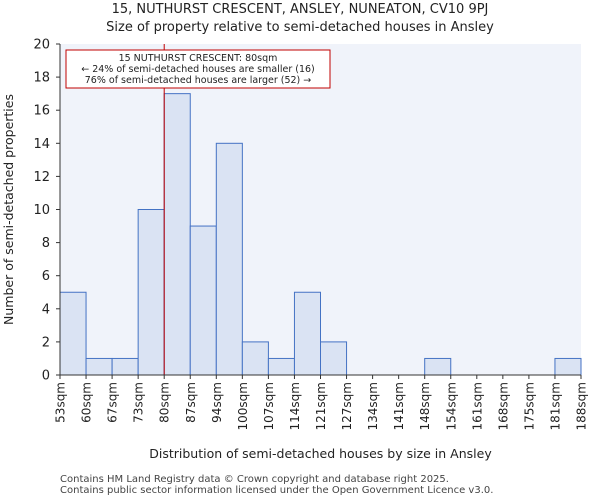 This screenshot has width=600, height=500. Describe the element at coordinates (503, 406) in the screenshot. I see `x-tick-label: 168sqm` at that location.